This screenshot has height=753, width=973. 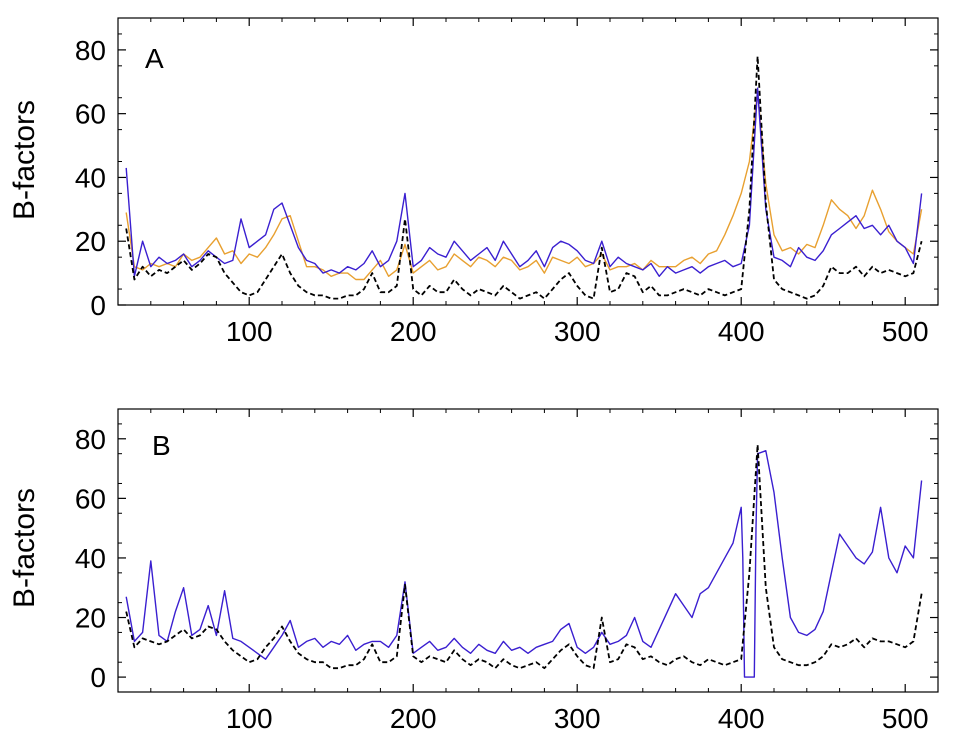 What do you see at coordinates (98, 305) in the screenshot?
I see `panel-a-y-tick-label: 0` at bounding box center [98, 305].